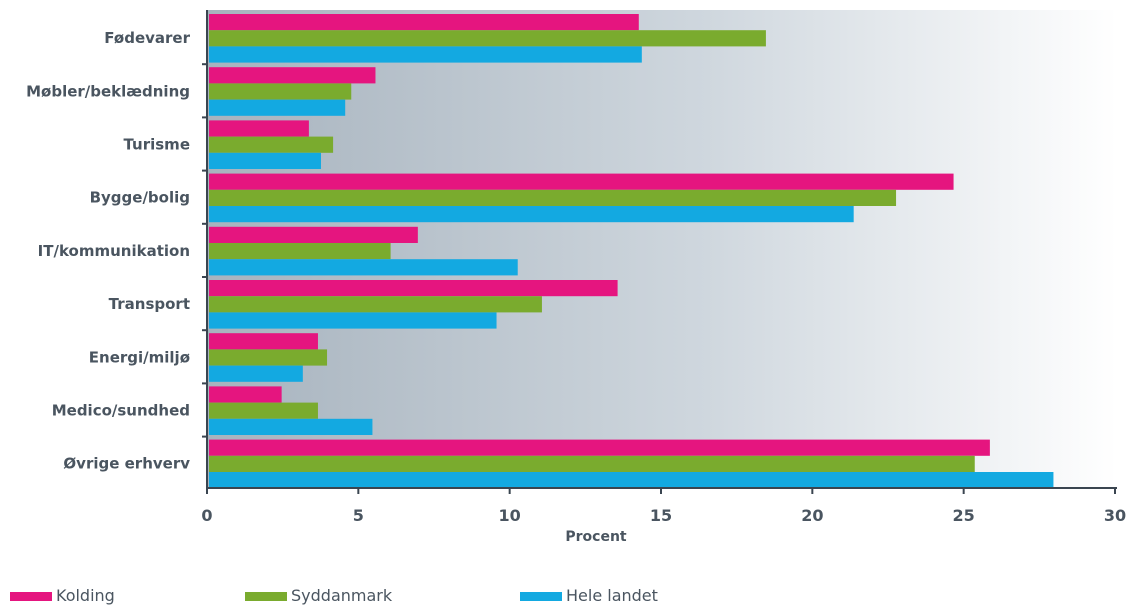  I want to click on legend-swatch-kolding, so click(31, 596).